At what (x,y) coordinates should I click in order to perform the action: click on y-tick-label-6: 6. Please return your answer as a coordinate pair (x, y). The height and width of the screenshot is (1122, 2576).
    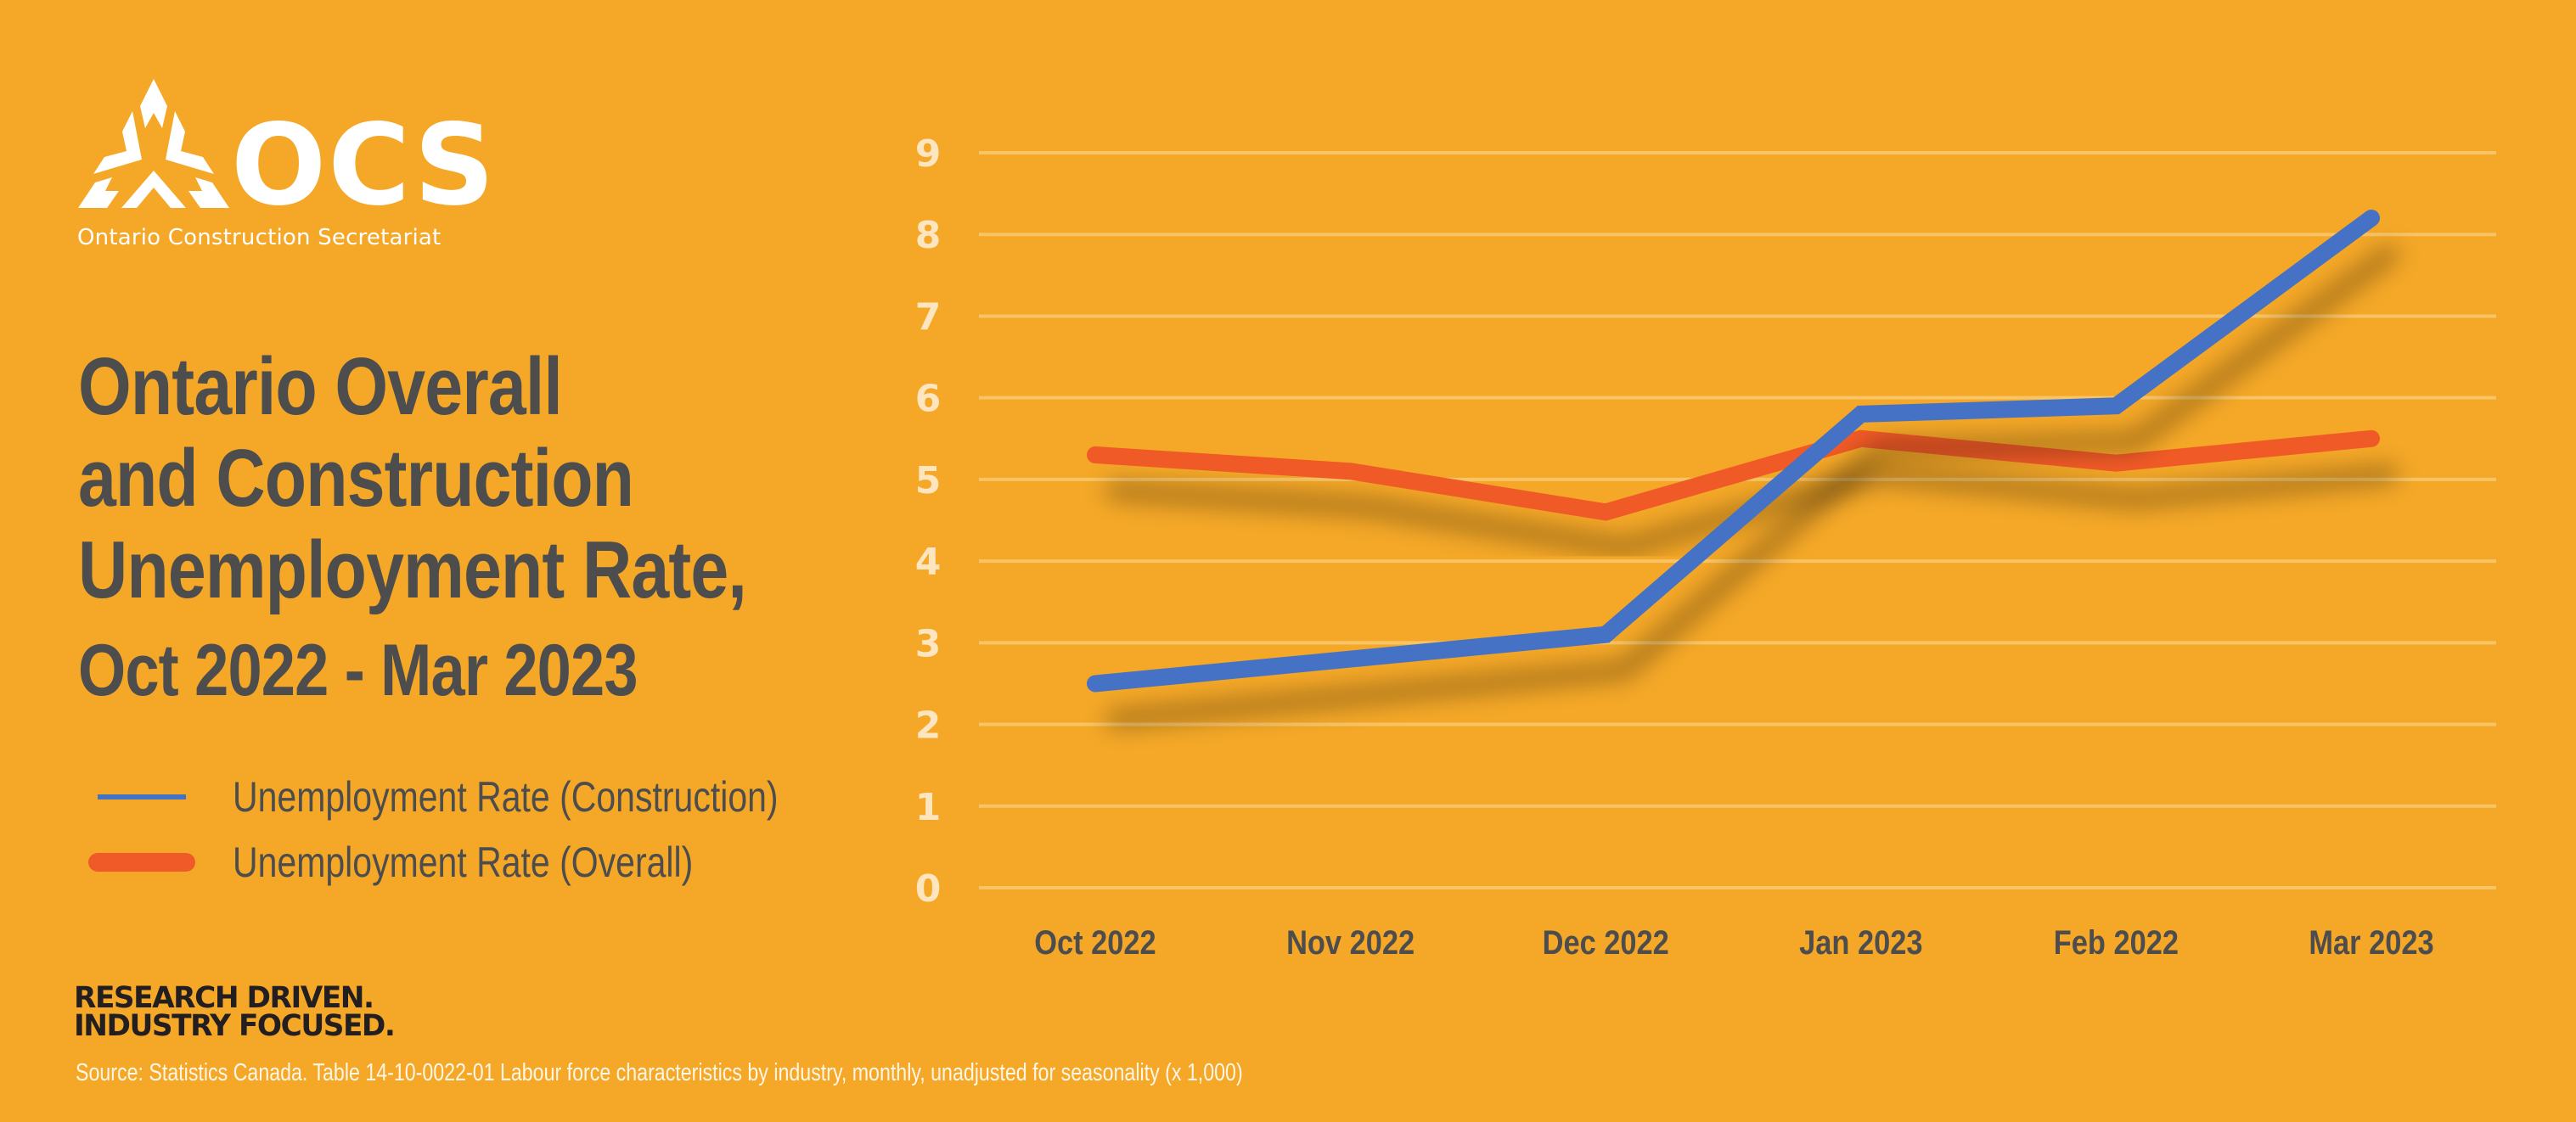
    Looking at the image, I should click on (929, 399).